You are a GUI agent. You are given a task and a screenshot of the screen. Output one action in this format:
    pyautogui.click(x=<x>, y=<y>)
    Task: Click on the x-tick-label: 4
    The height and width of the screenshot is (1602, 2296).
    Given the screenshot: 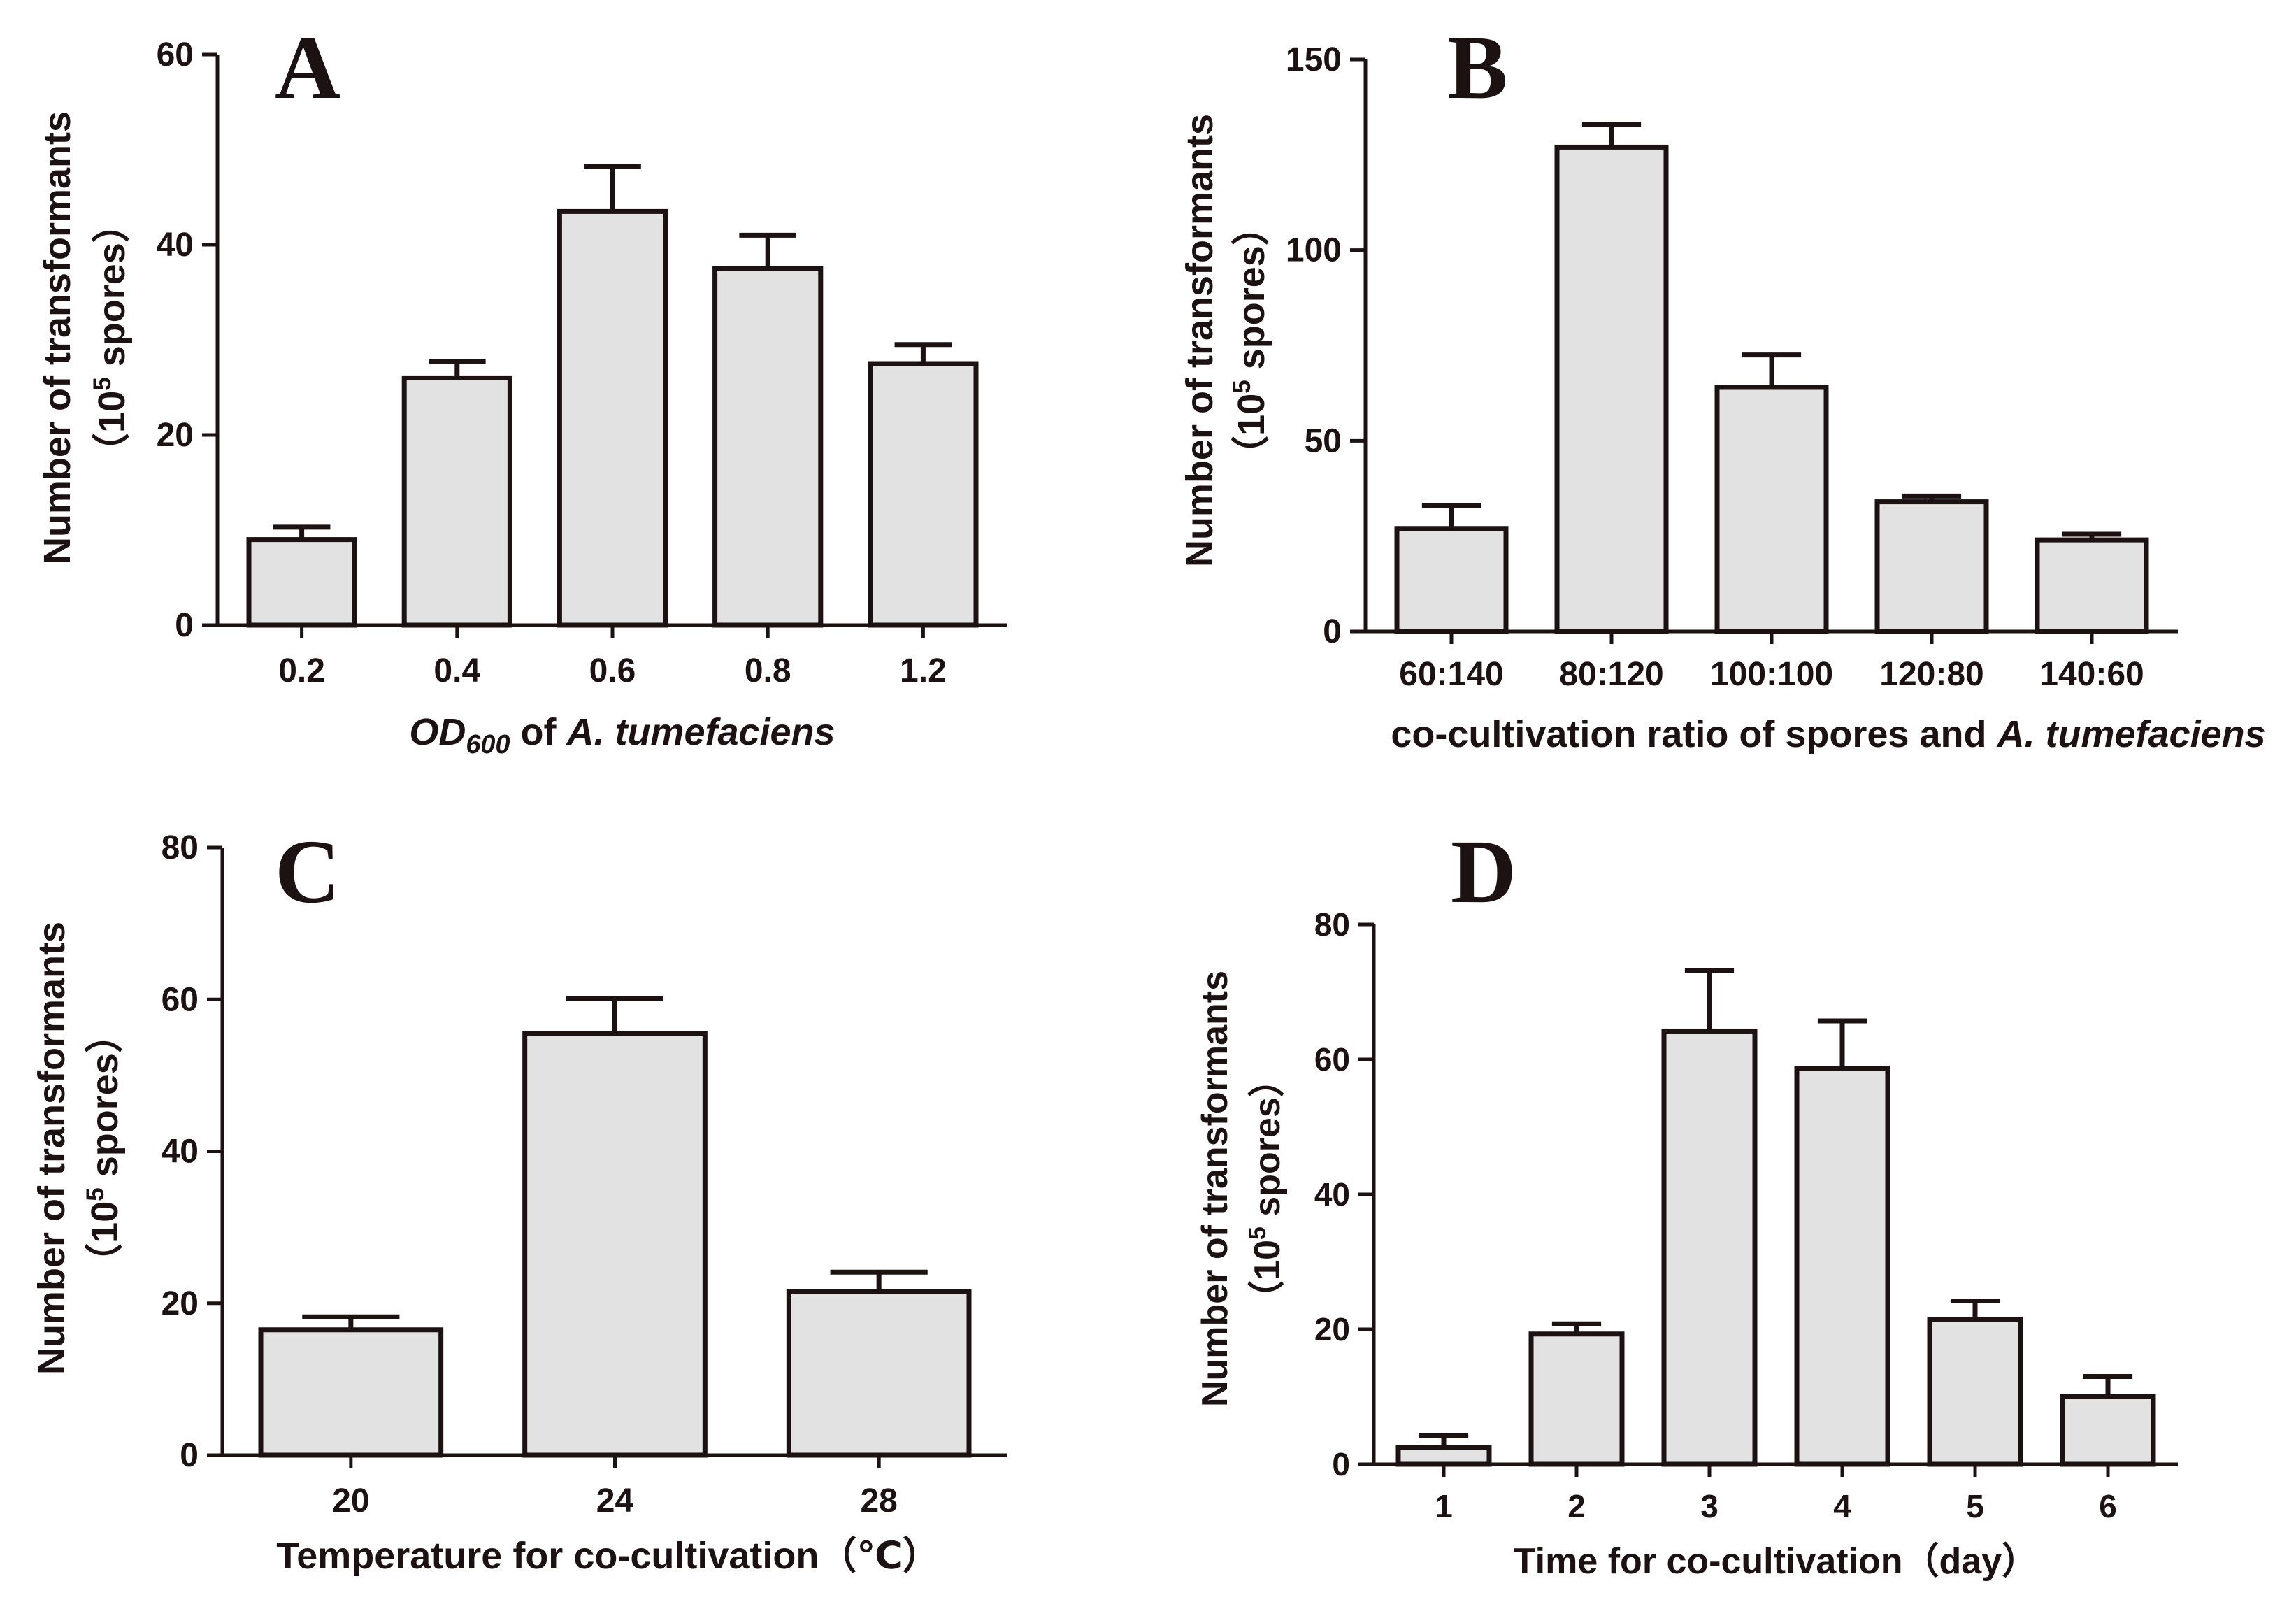 What is the action you would take?
    pyautogui.click(x=1842, y=1506)
    